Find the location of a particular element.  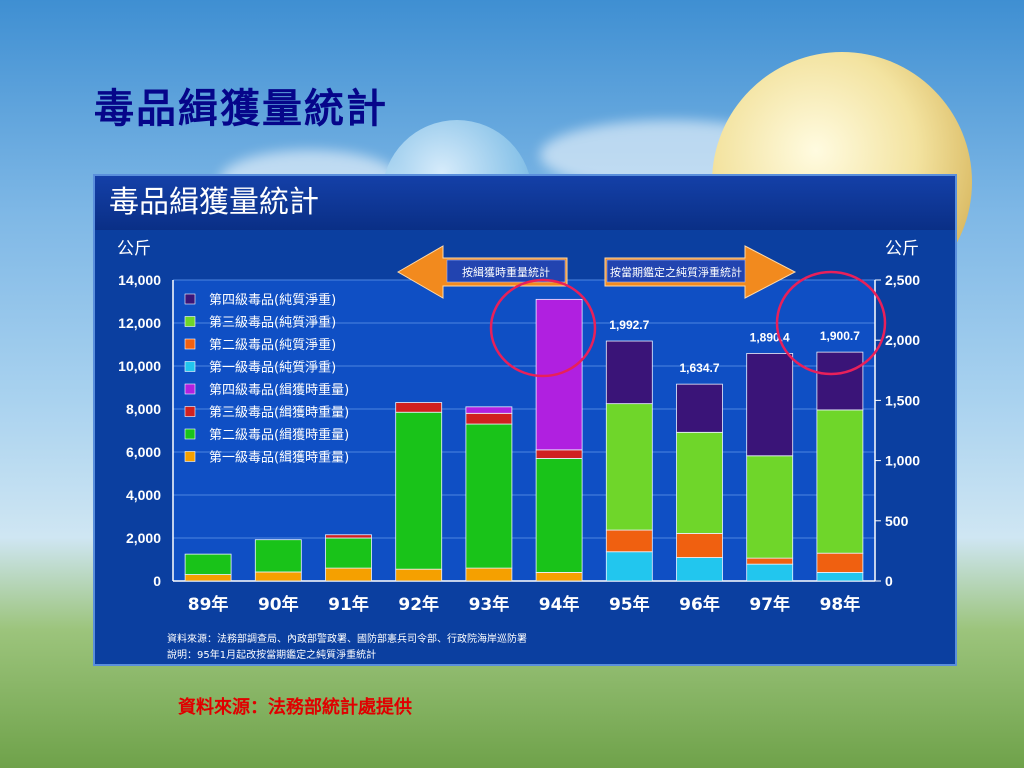

right-arrow-label-box is located at coordinates (676, 271).